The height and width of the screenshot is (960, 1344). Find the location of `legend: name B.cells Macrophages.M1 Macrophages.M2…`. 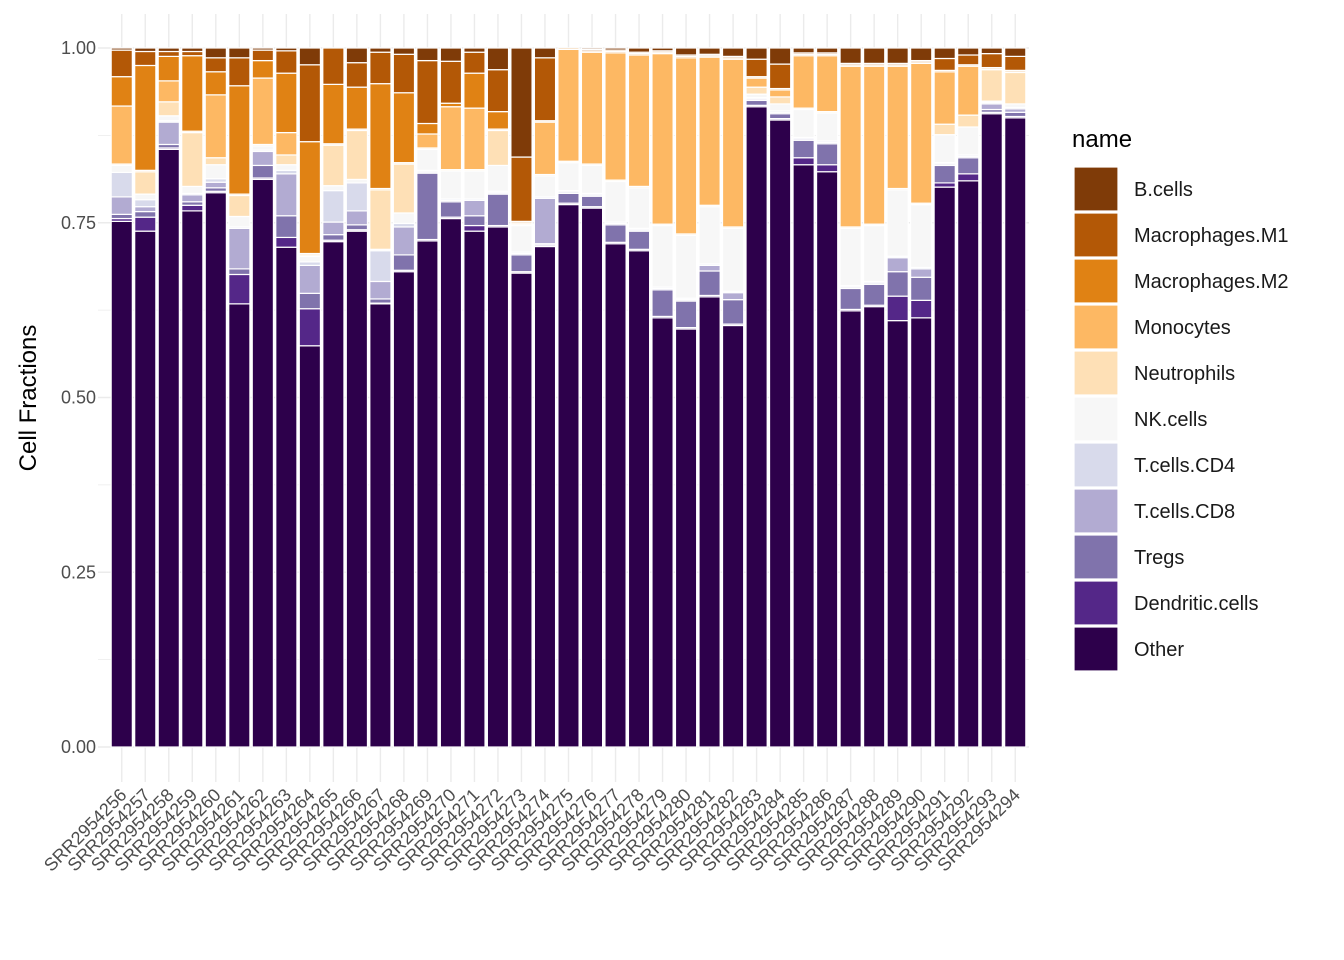

legend: name B.cells Macrophages.M1 Macrophages.M2… is located at coordinates (1180, 399).